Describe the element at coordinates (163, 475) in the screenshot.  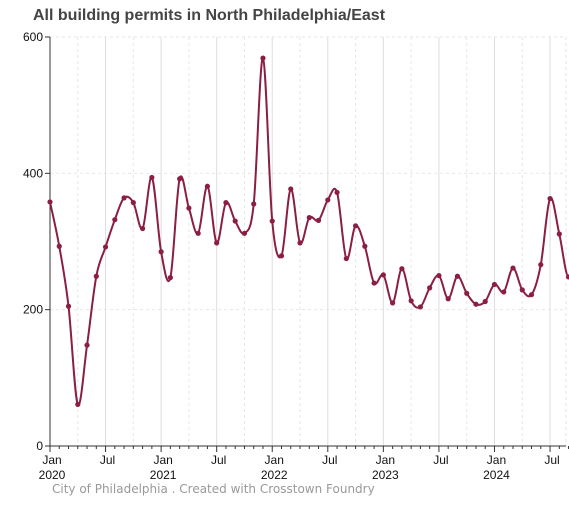
I see `x-tick-label-year: 2021` at that location.